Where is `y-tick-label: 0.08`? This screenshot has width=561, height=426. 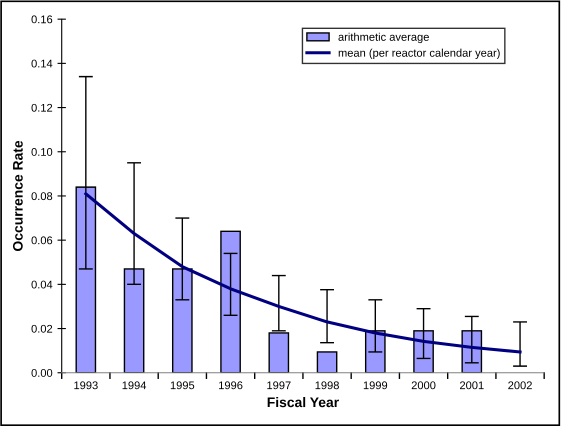 y-tick-label: 0.08 is located at coordinates (41, 196).